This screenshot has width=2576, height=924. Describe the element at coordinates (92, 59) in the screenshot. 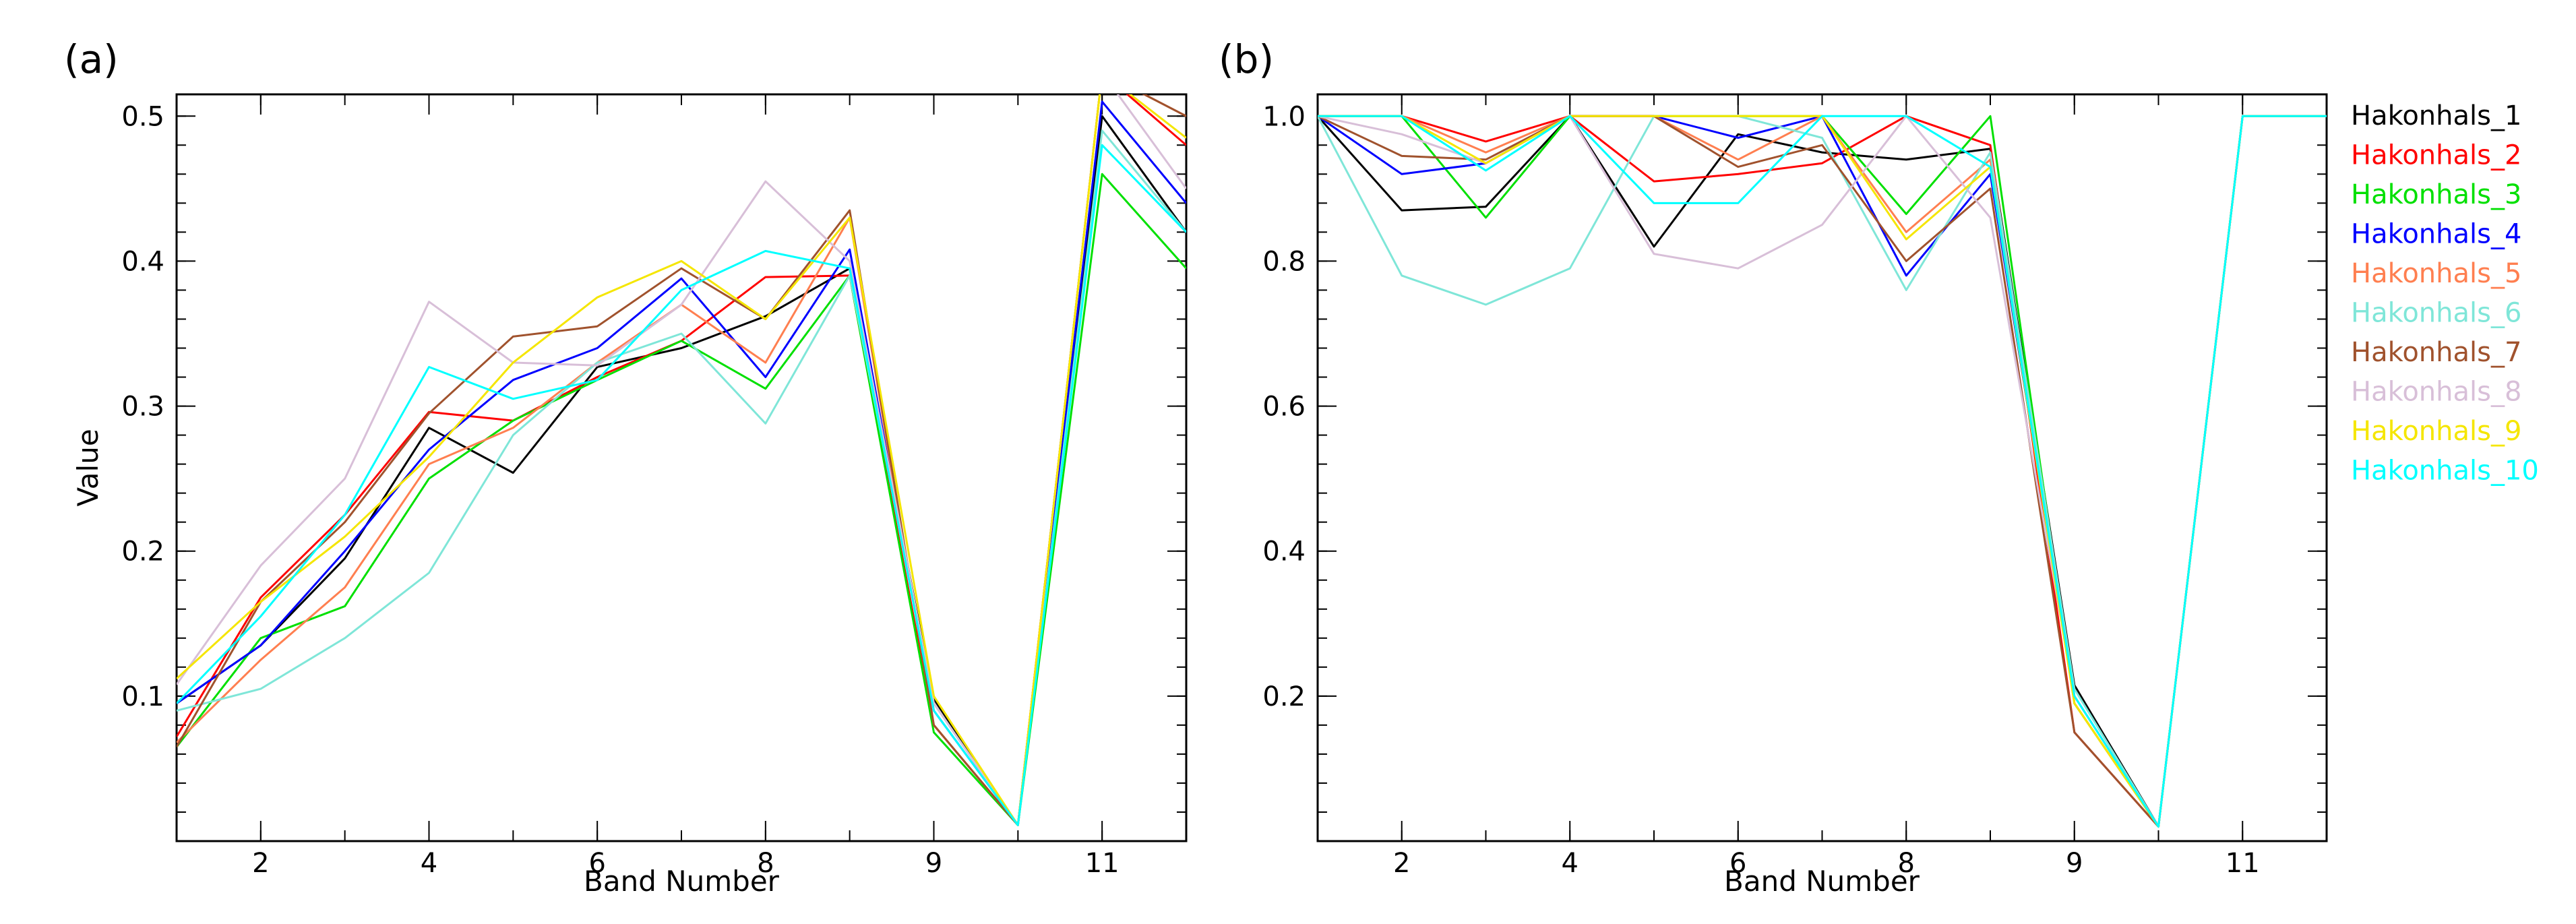

I see `panel-label-a: (a)` at that location.